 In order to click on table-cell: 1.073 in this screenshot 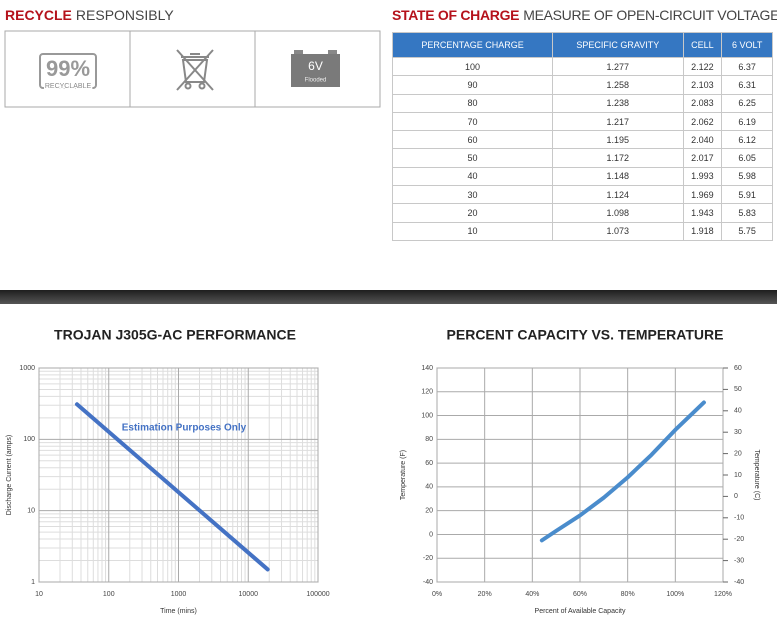, I will do `click(618, 231)`.